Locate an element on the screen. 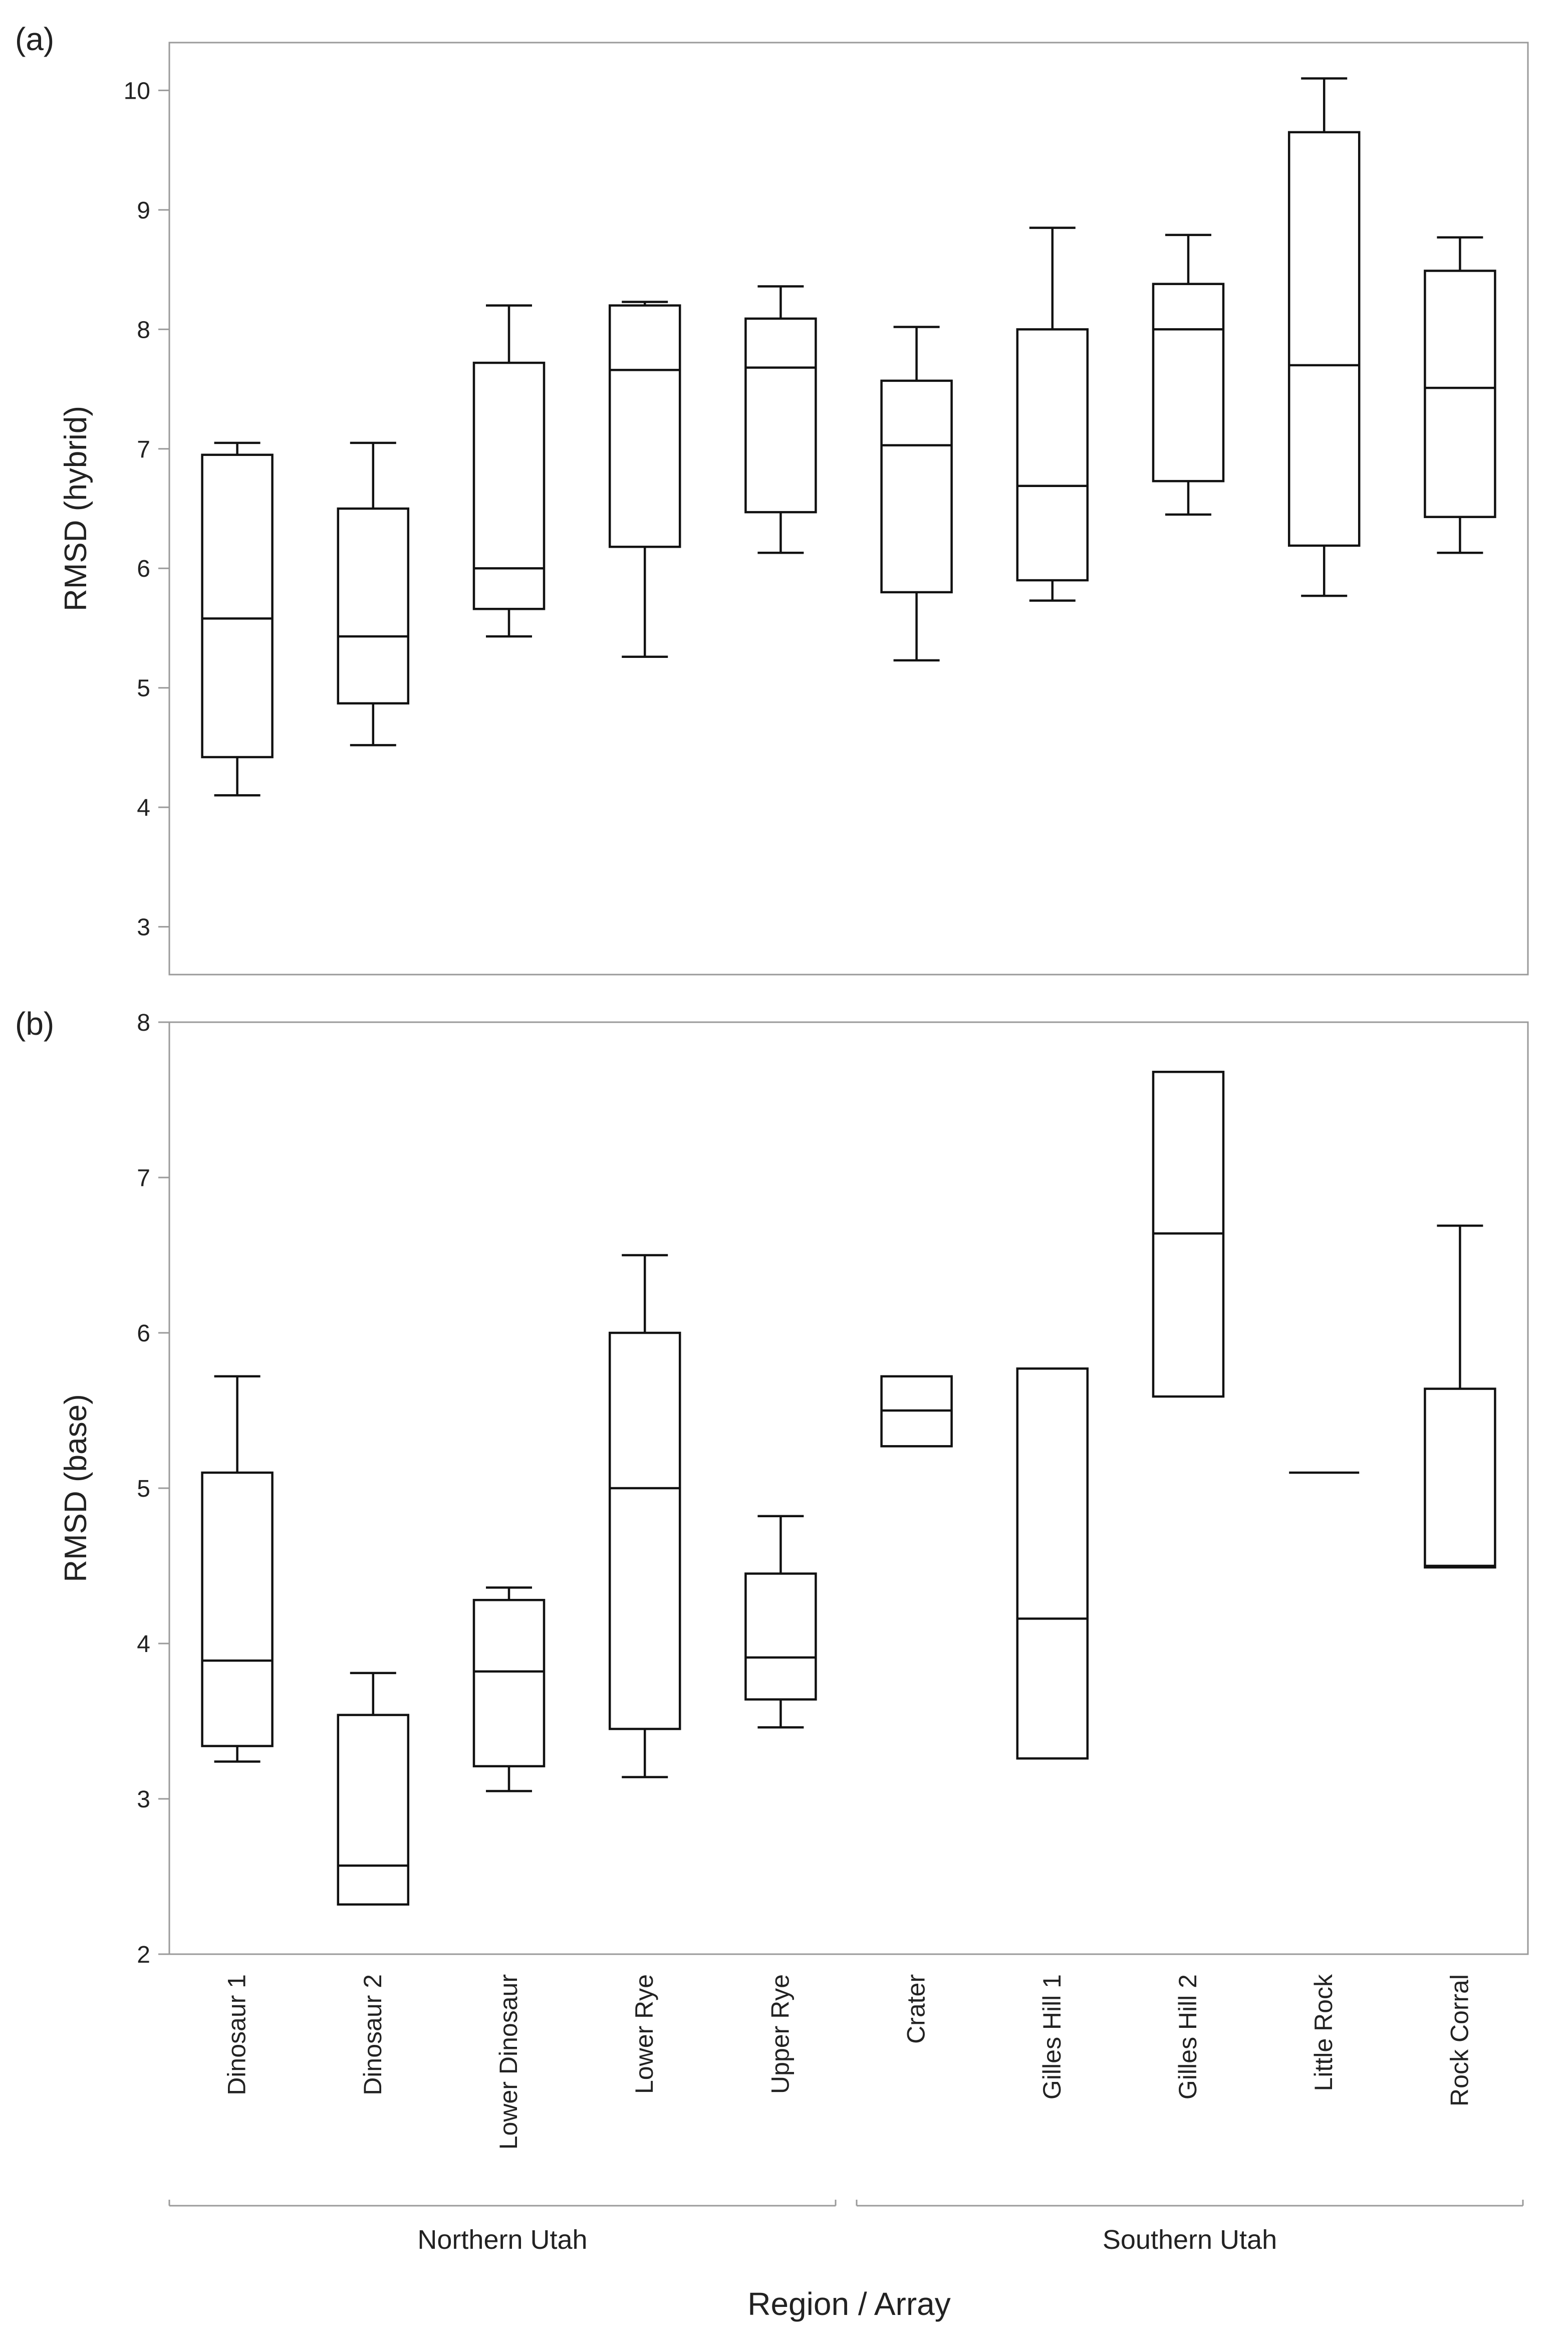 The height and width of the screenshot is (2344, 1568). panel-a-y-tick-label-8: 8 is located at coordinates (143, 330).